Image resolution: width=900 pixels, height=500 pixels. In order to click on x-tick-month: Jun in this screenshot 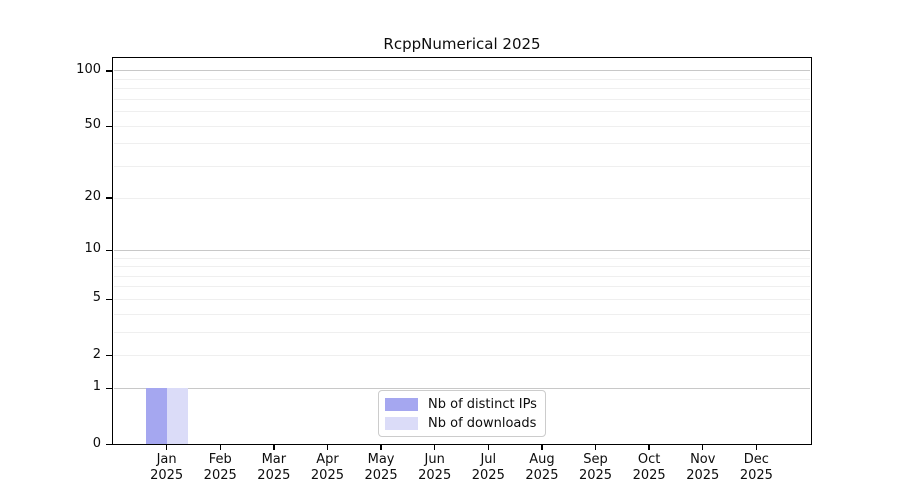, I will do `click(434, 459)`.